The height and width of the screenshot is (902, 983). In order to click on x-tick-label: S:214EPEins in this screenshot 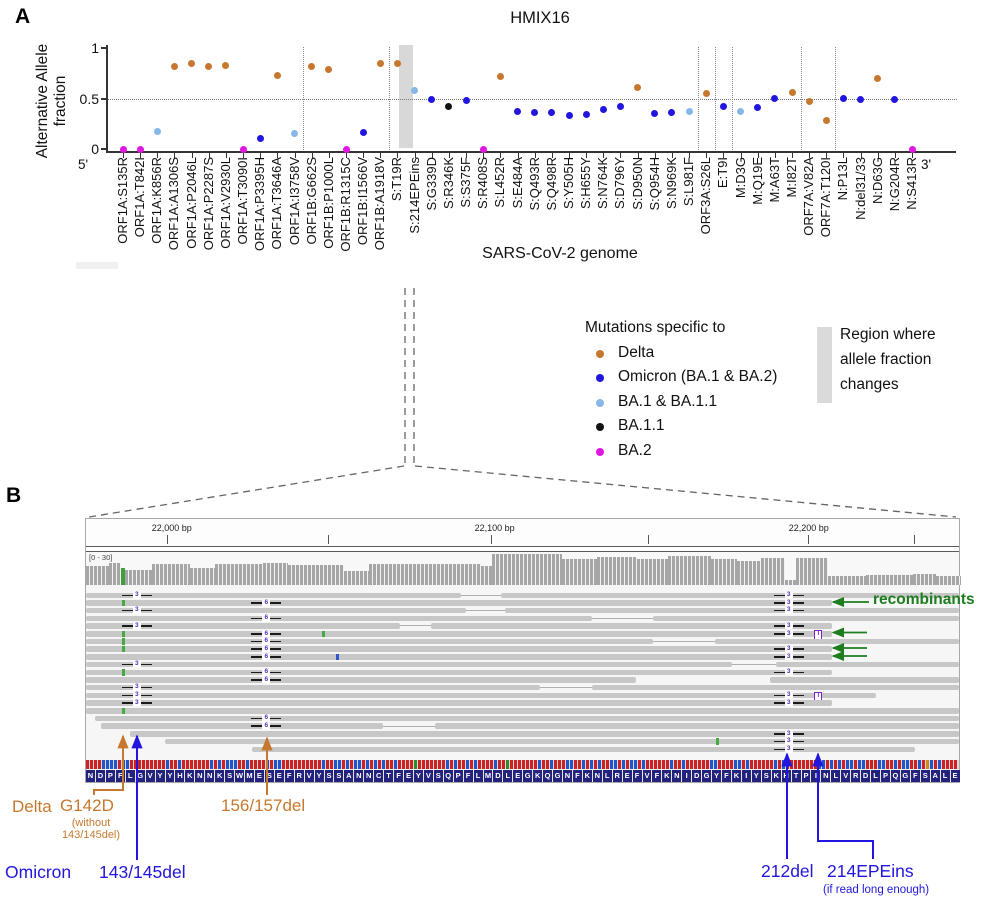, I will do `click(414, 195)`.